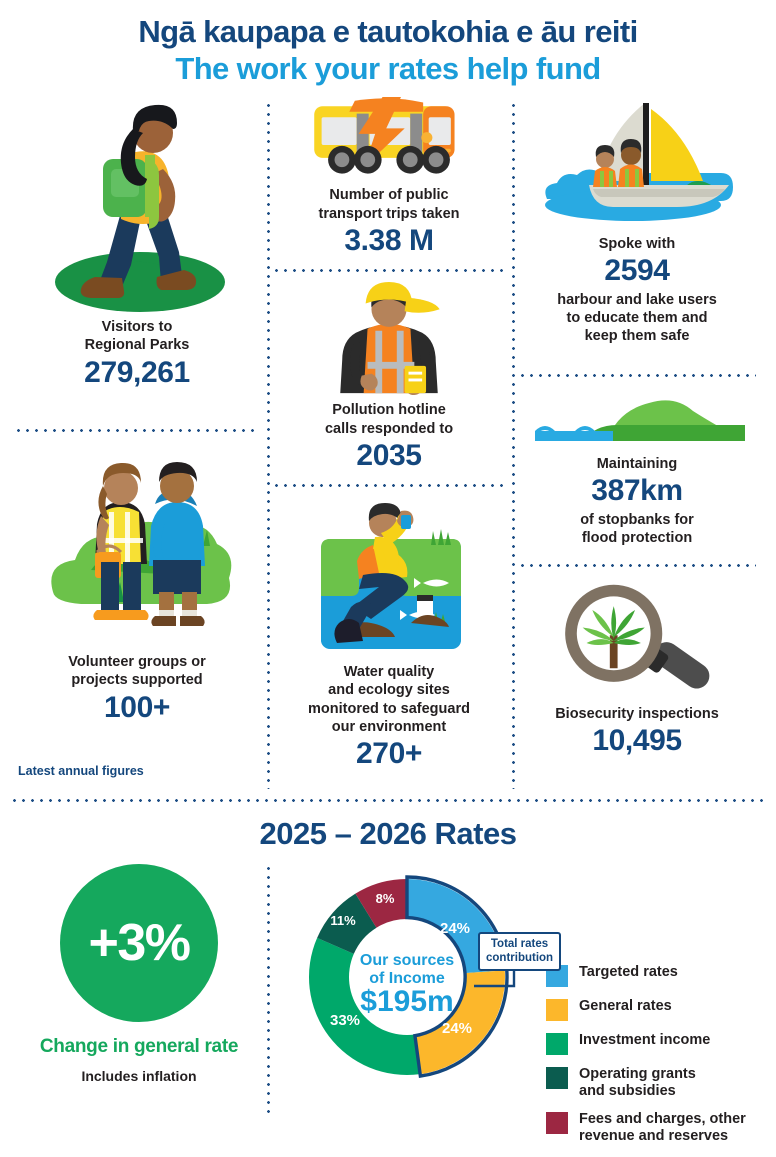  What do you see at coordinates (520, 952) in the screenshot?
I see `total-rates-callout: Total rates contribution` at bounding box center [520, 952].